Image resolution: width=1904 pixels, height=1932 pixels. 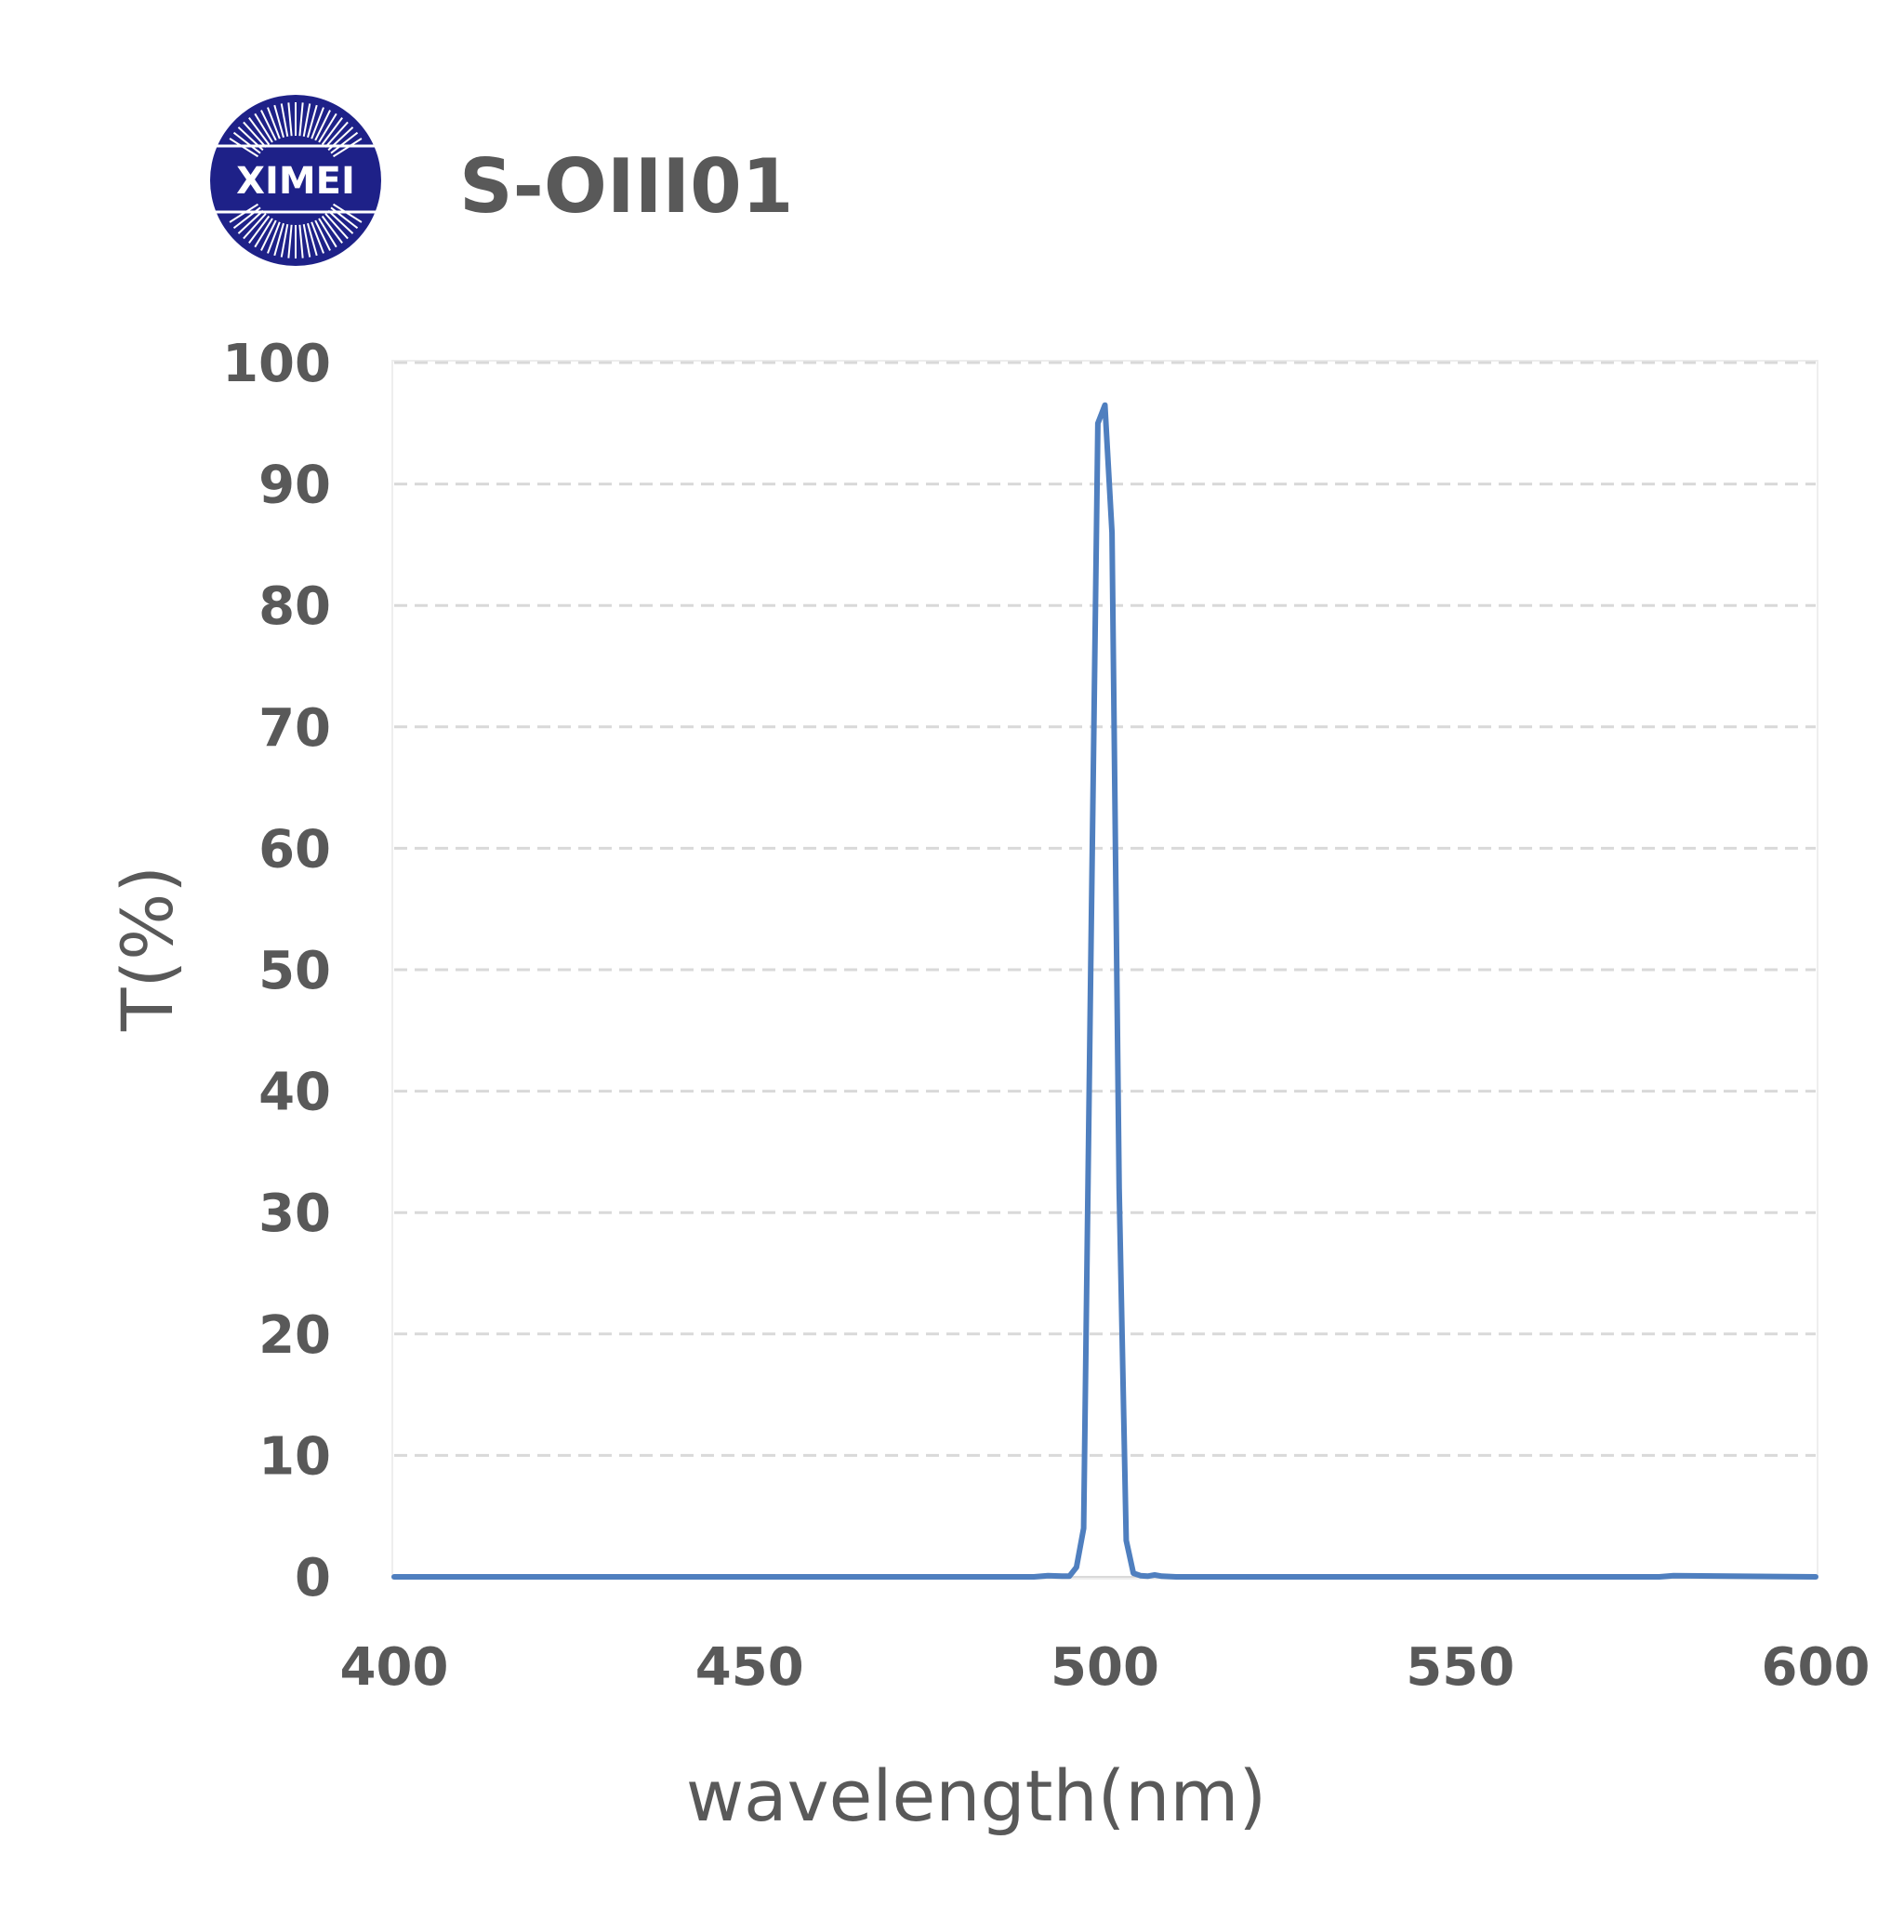 I want to click on y-tick-label: 60, so click(x=294, y=850).